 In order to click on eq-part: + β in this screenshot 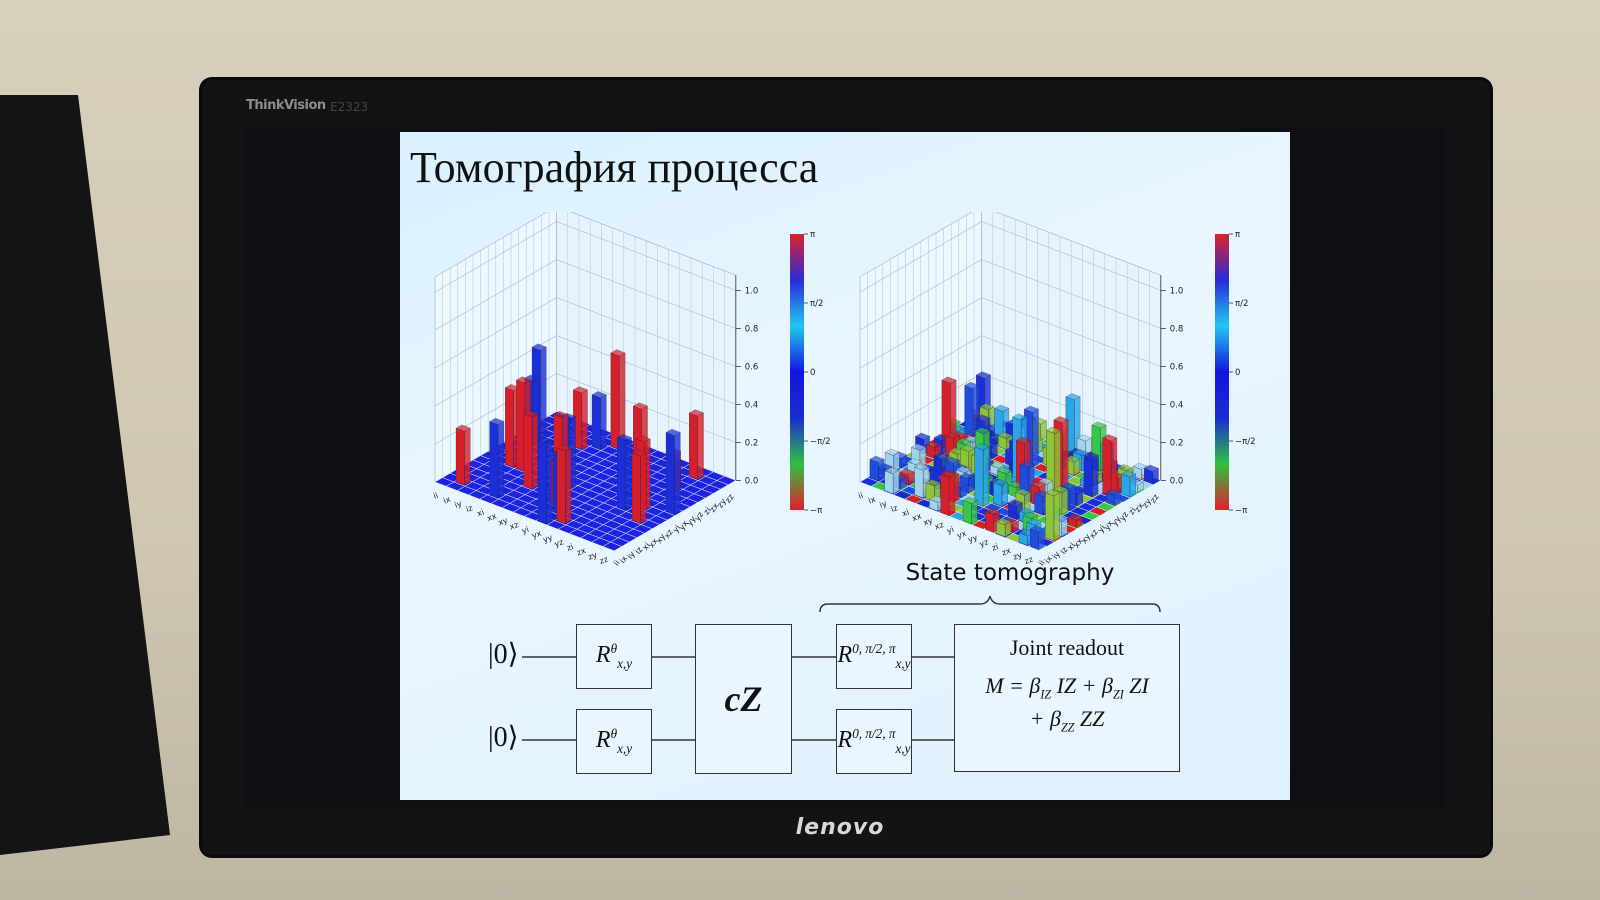, I will do `click(1045, 719)`.